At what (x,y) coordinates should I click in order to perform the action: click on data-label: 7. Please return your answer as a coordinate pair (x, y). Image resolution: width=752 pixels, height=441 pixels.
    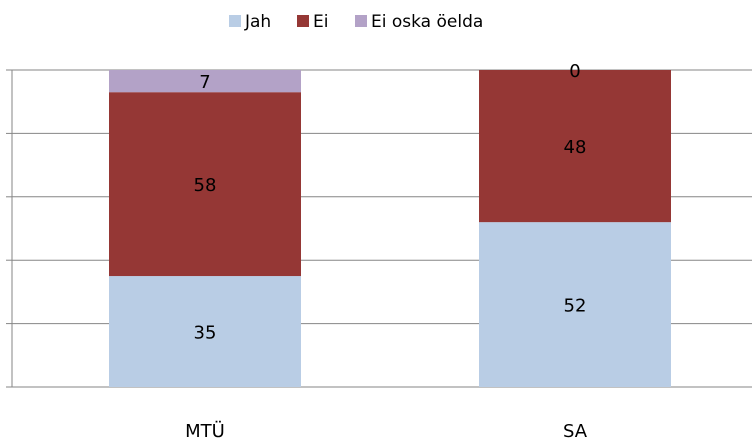
    Looking at the image, I should click on (204, 82).